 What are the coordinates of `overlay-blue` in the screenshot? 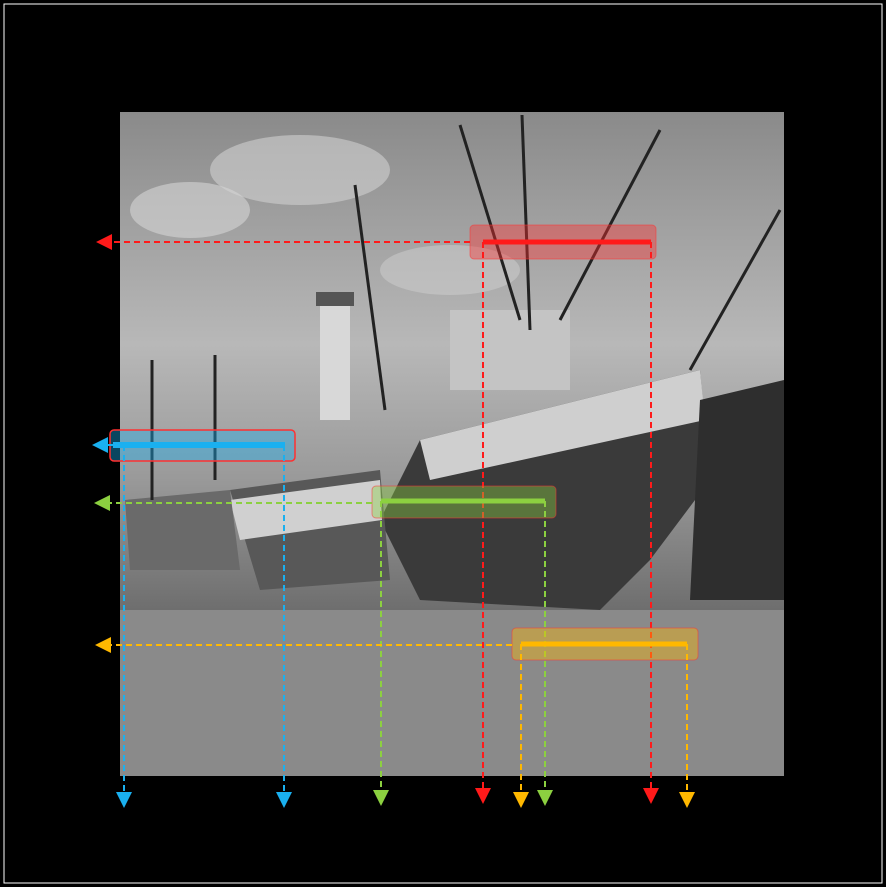 It's located at (194, 618).